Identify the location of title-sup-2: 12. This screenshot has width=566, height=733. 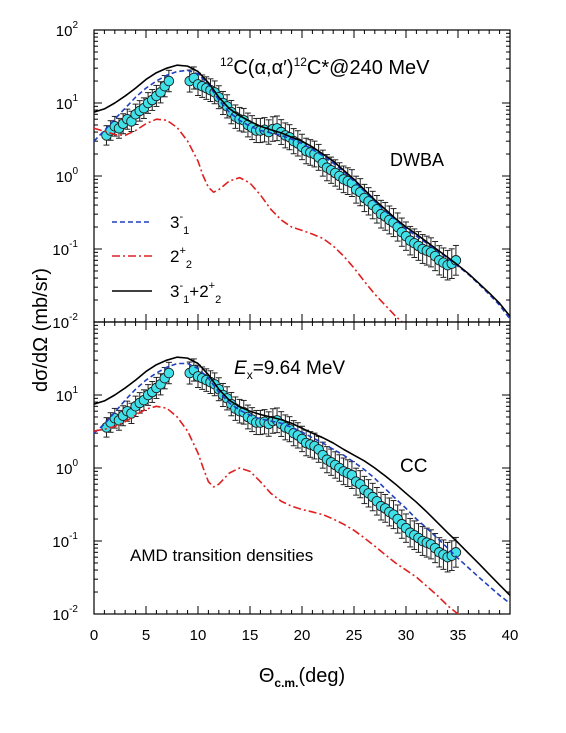
(301, 62).